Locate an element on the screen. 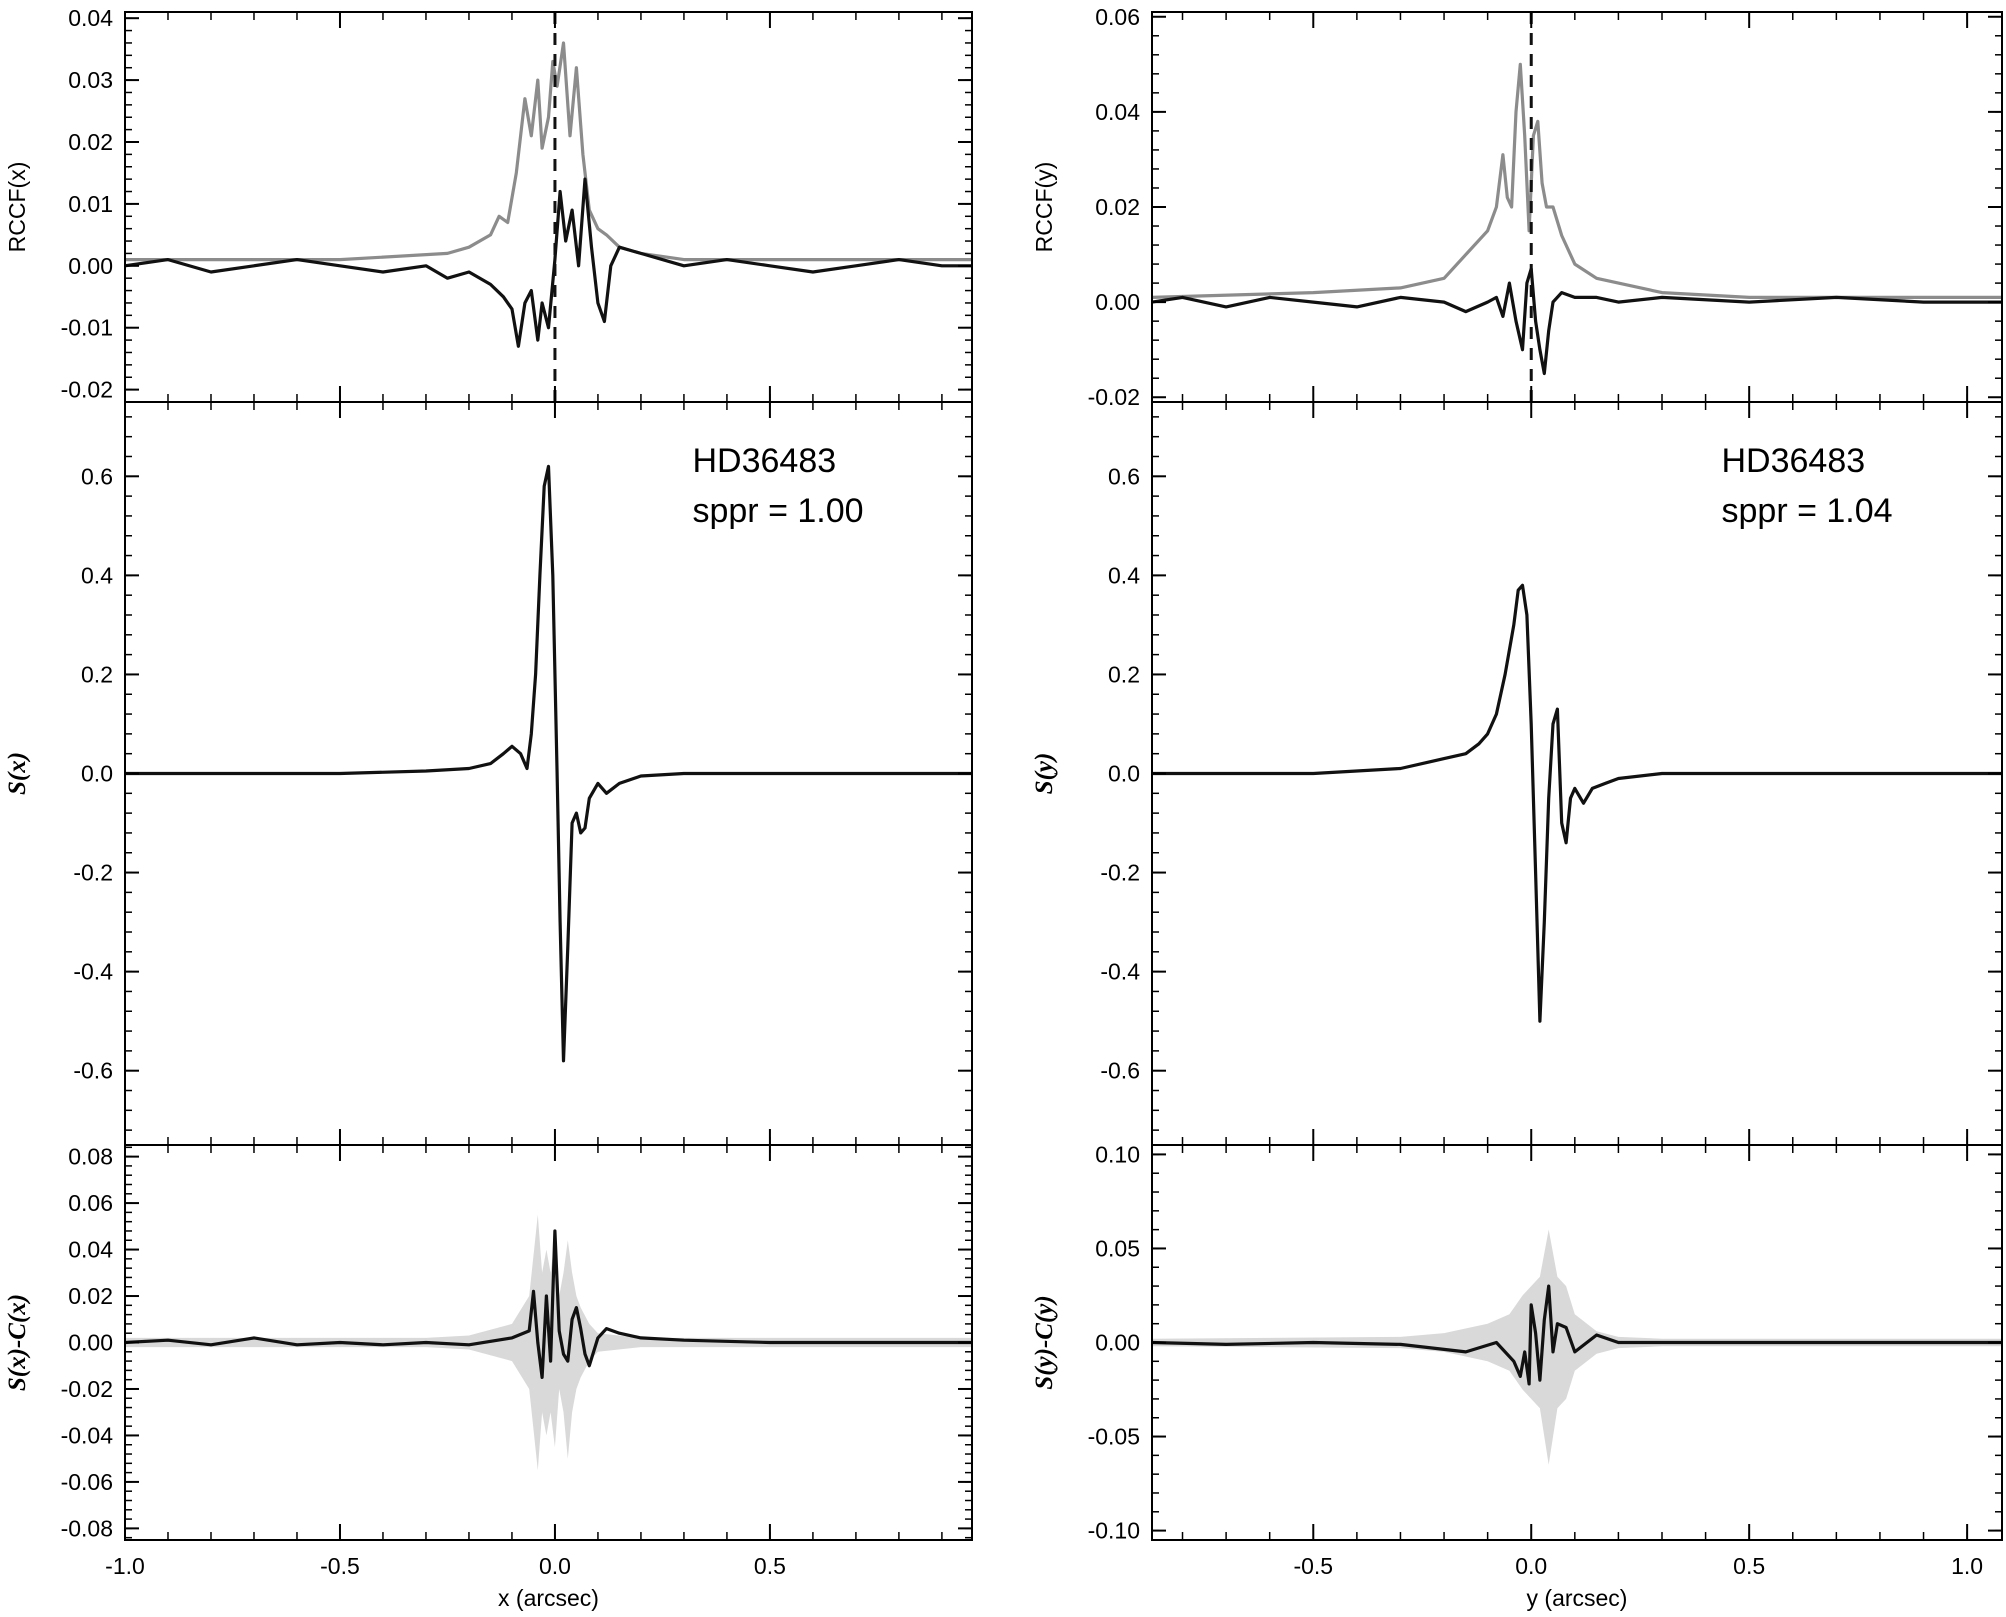 The height and width of the screenshot is (1617, 2006). panel-right-top: 0.06 0.04 0.02 0.00 -0.02 RCCF(y) is located at coordinates (1517, 207).